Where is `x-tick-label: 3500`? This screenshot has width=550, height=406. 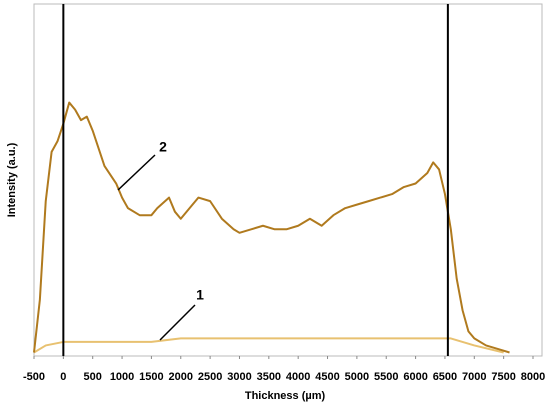
x-tick-label: 3500 is located at coordinates (269, 377).